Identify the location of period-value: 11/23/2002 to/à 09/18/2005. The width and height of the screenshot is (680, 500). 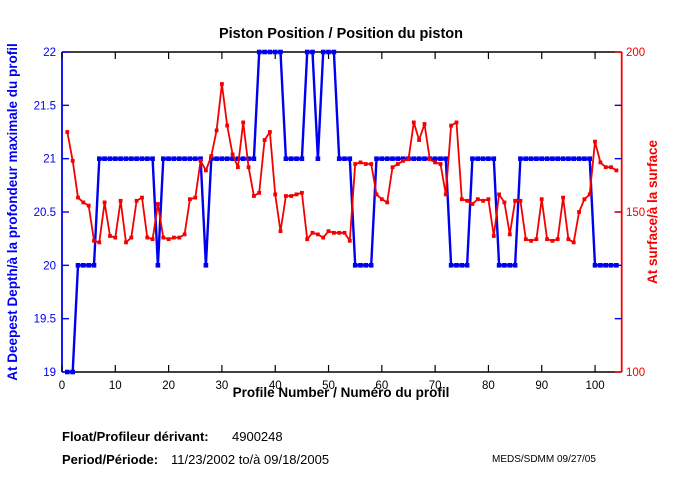
(250, 459).